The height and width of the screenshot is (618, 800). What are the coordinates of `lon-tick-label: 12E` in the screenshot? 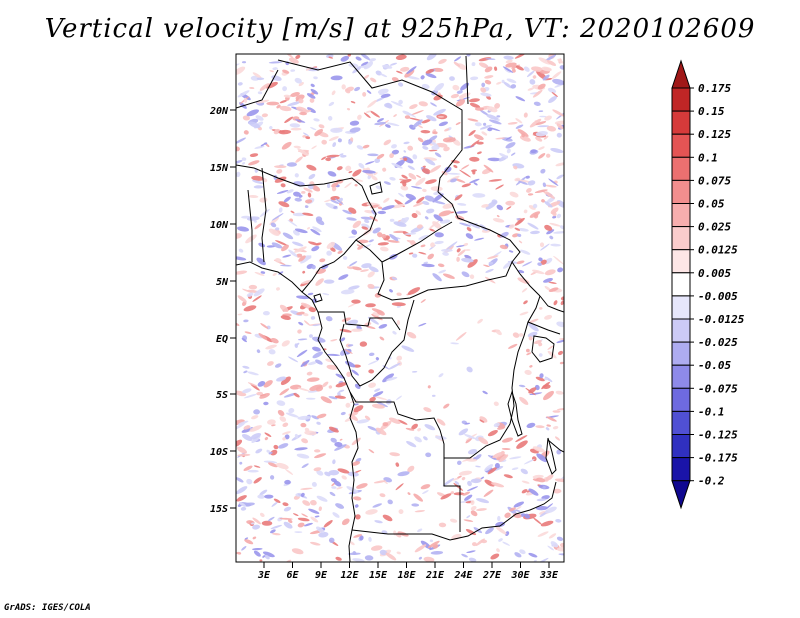 It's located at (349, 575).